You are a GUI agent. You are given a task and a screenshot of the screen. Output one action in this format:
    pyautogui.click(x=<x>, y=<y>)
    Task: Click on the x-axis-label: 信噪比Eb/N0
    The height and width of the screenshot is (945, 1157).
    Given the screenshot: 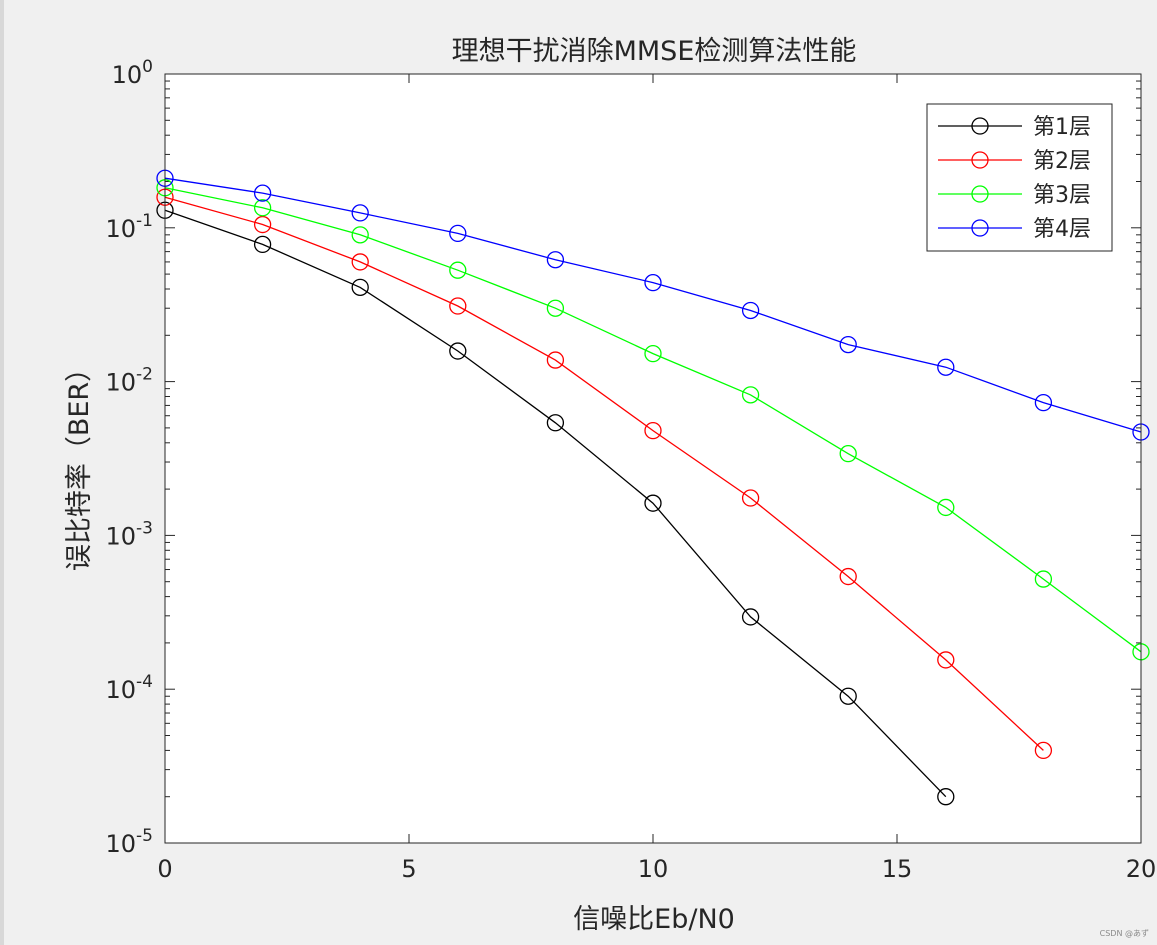 What is the action you would take?
    pyautogui.click(x=654, y=919)
    